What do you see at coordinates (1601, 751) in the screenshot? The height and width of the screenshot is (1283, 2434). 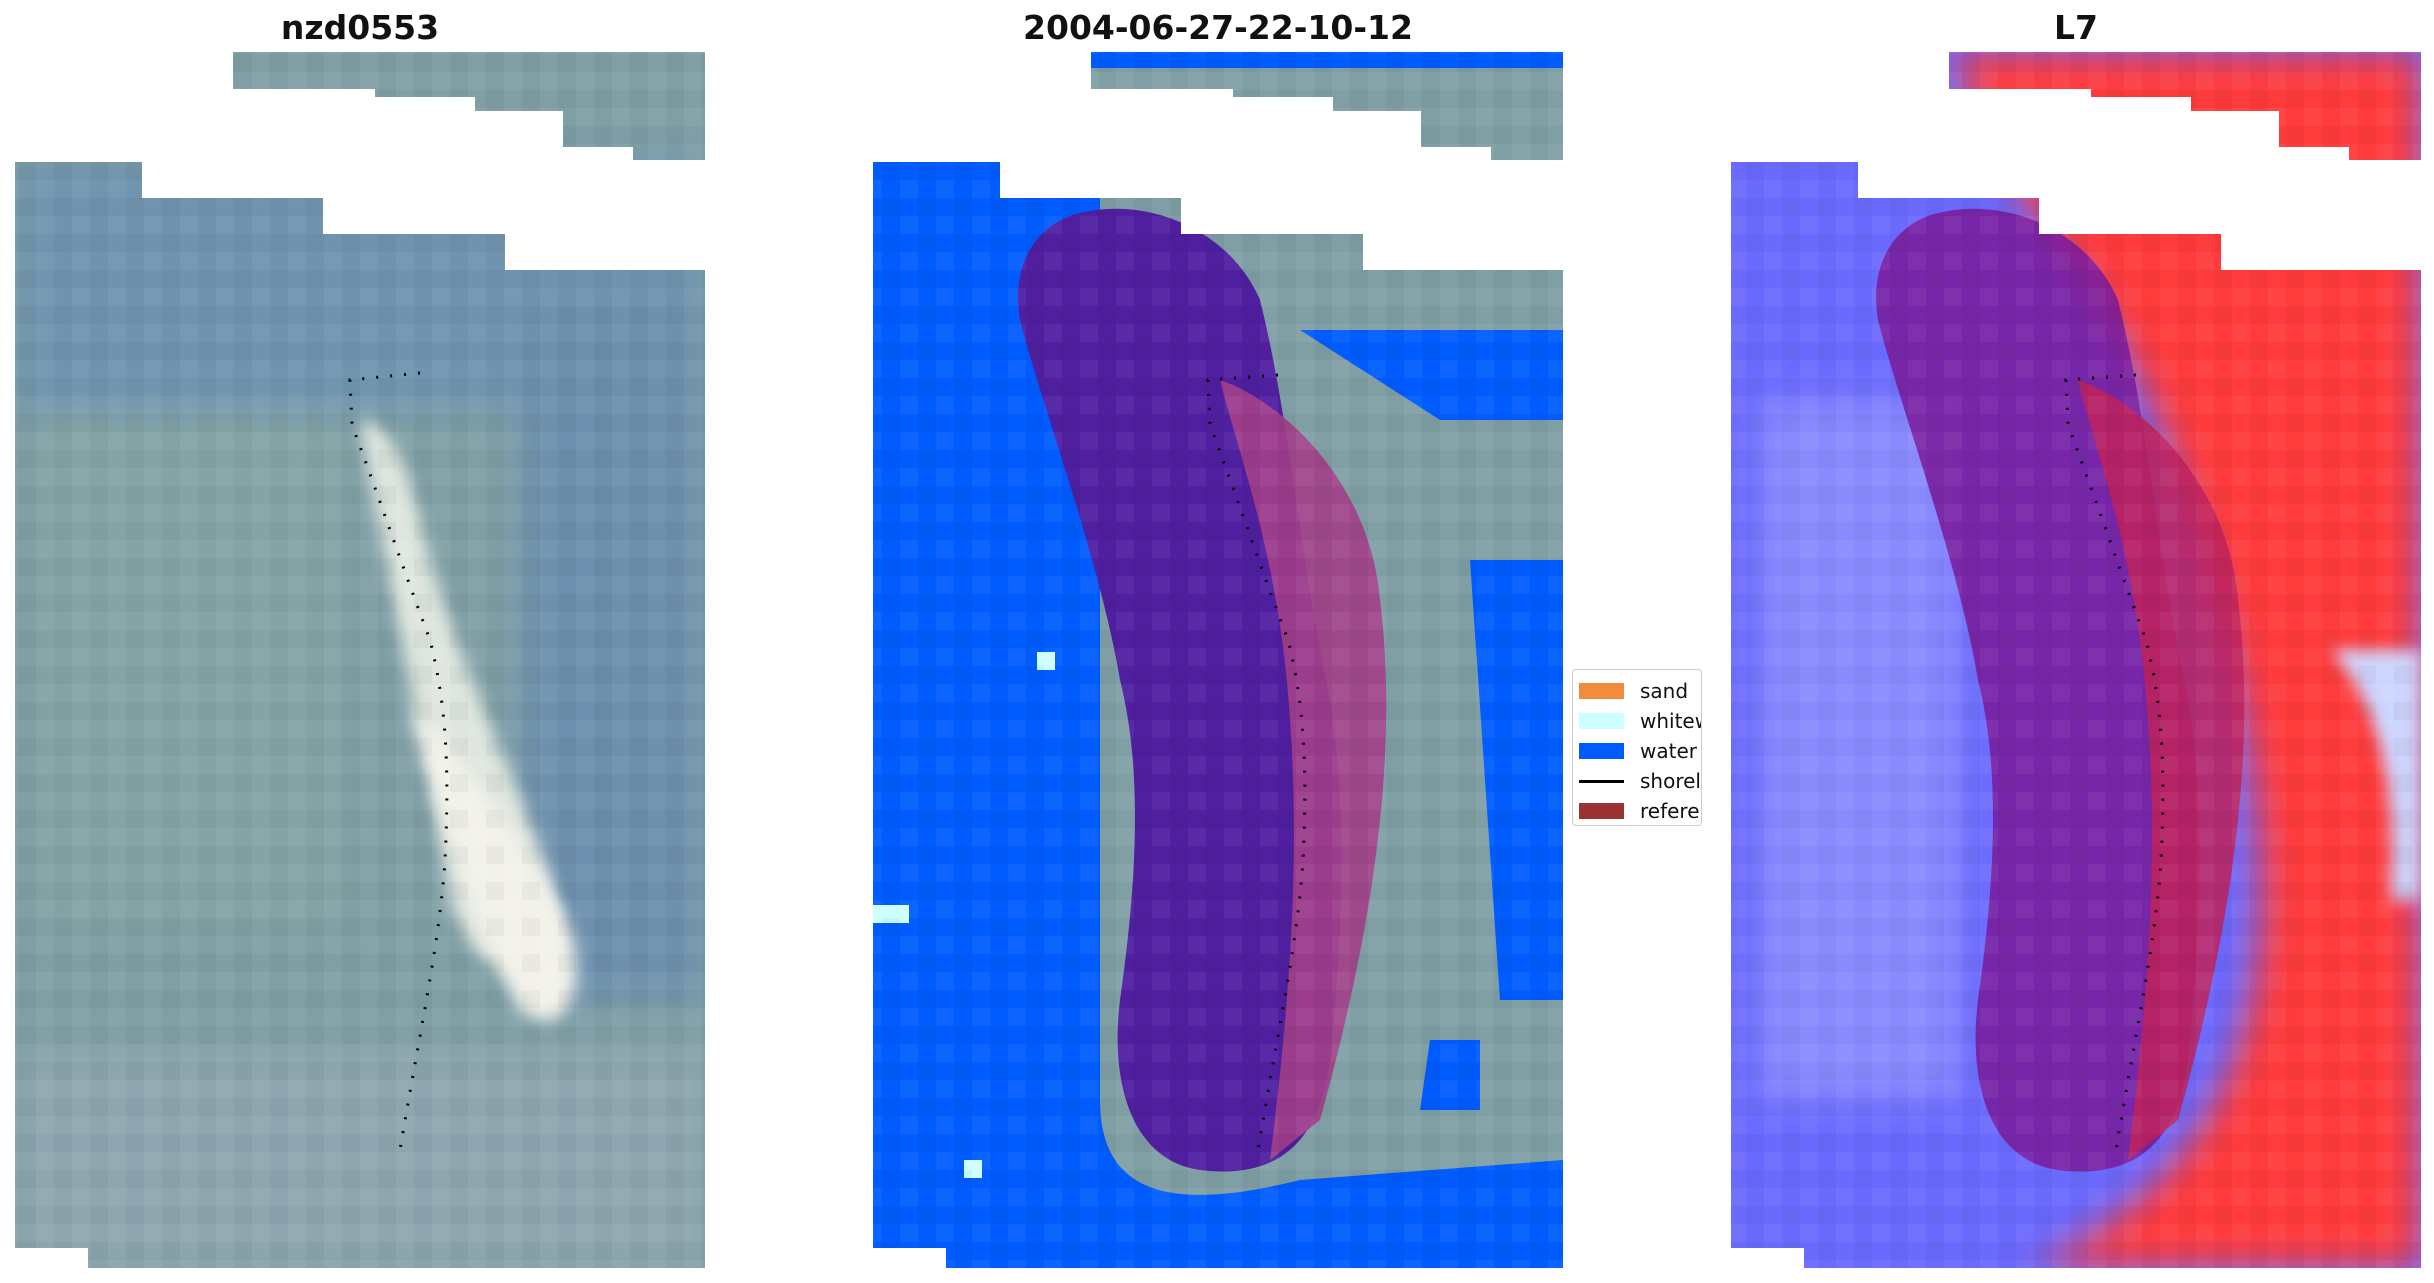 I see `legend-swatch-water` at bounding box center [1601, 751].